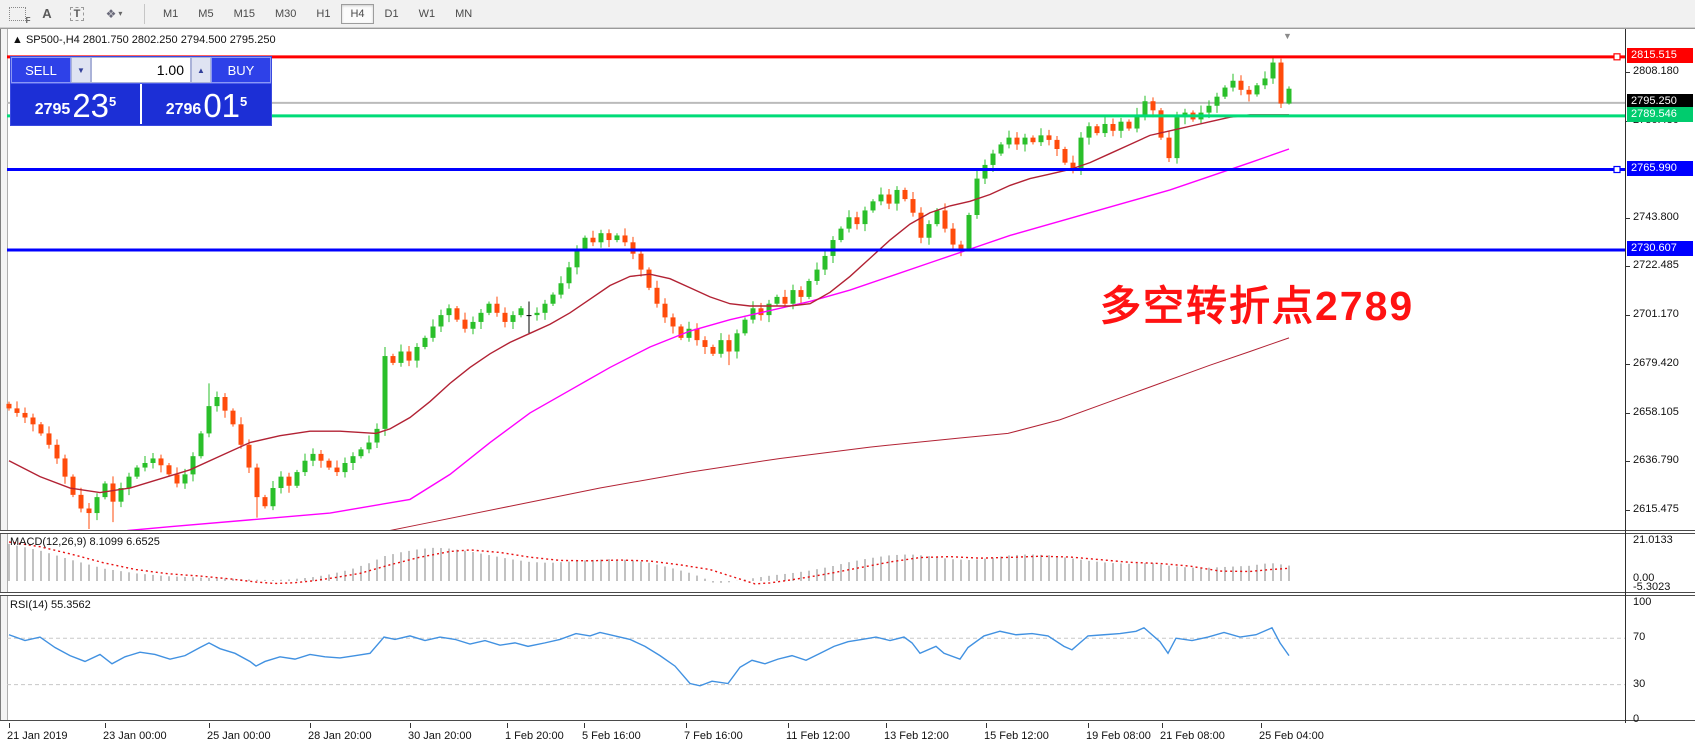 Image resolution: width=1695 pixels, height=750 pixels. What do you see at coordinates (1656, 411) in the screenshot?
I see `price-tick-label: 2658.105` at bounding box center [1656, 411].